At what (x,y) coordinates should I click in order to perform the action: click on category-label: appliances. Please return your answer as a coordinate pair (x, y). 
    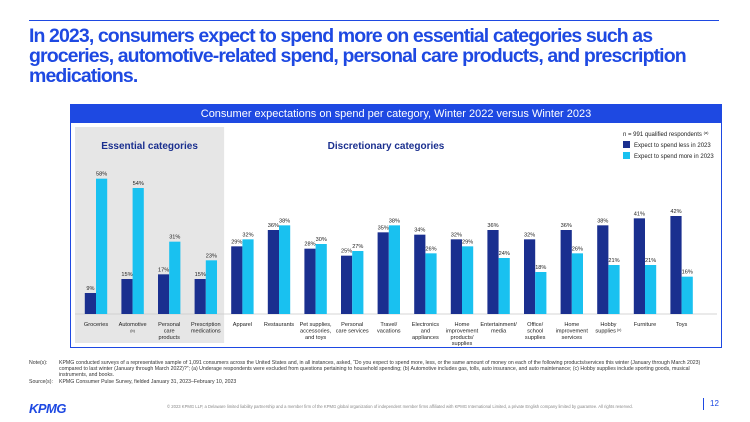
    Looking at the image, I should click on (425, 338).